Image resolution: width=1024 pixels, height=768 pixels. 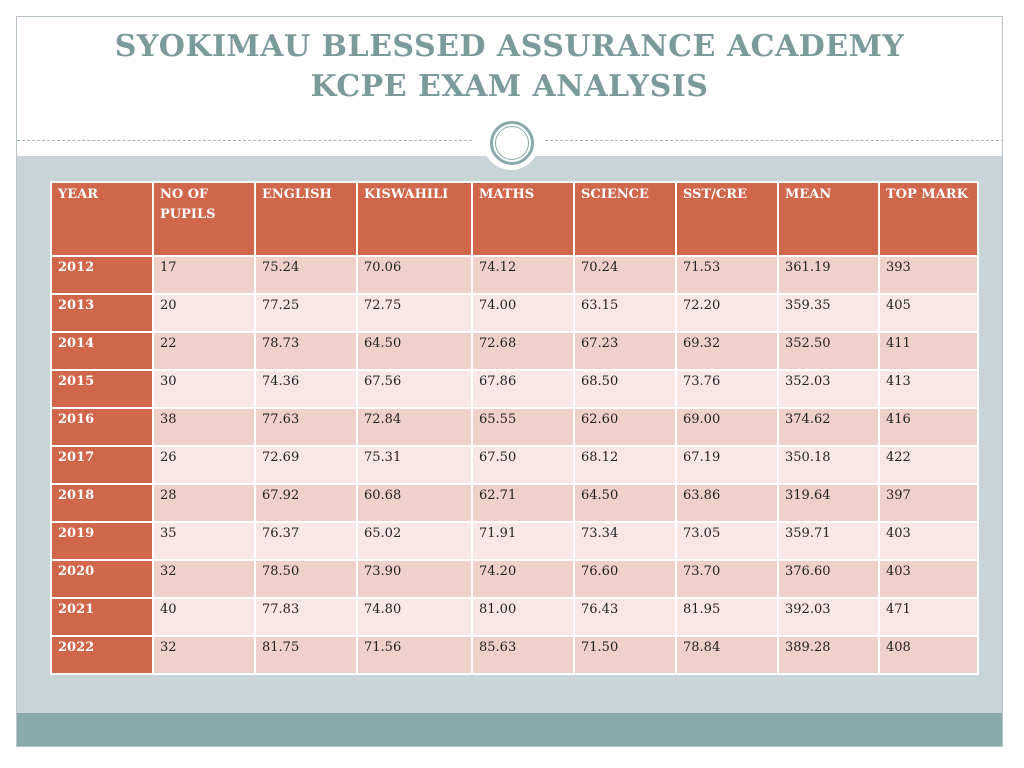 What do you see at coordinates (523, 579) in the screenshot?
I see `table-cell: 74.20` at bounding box center [523, 579].